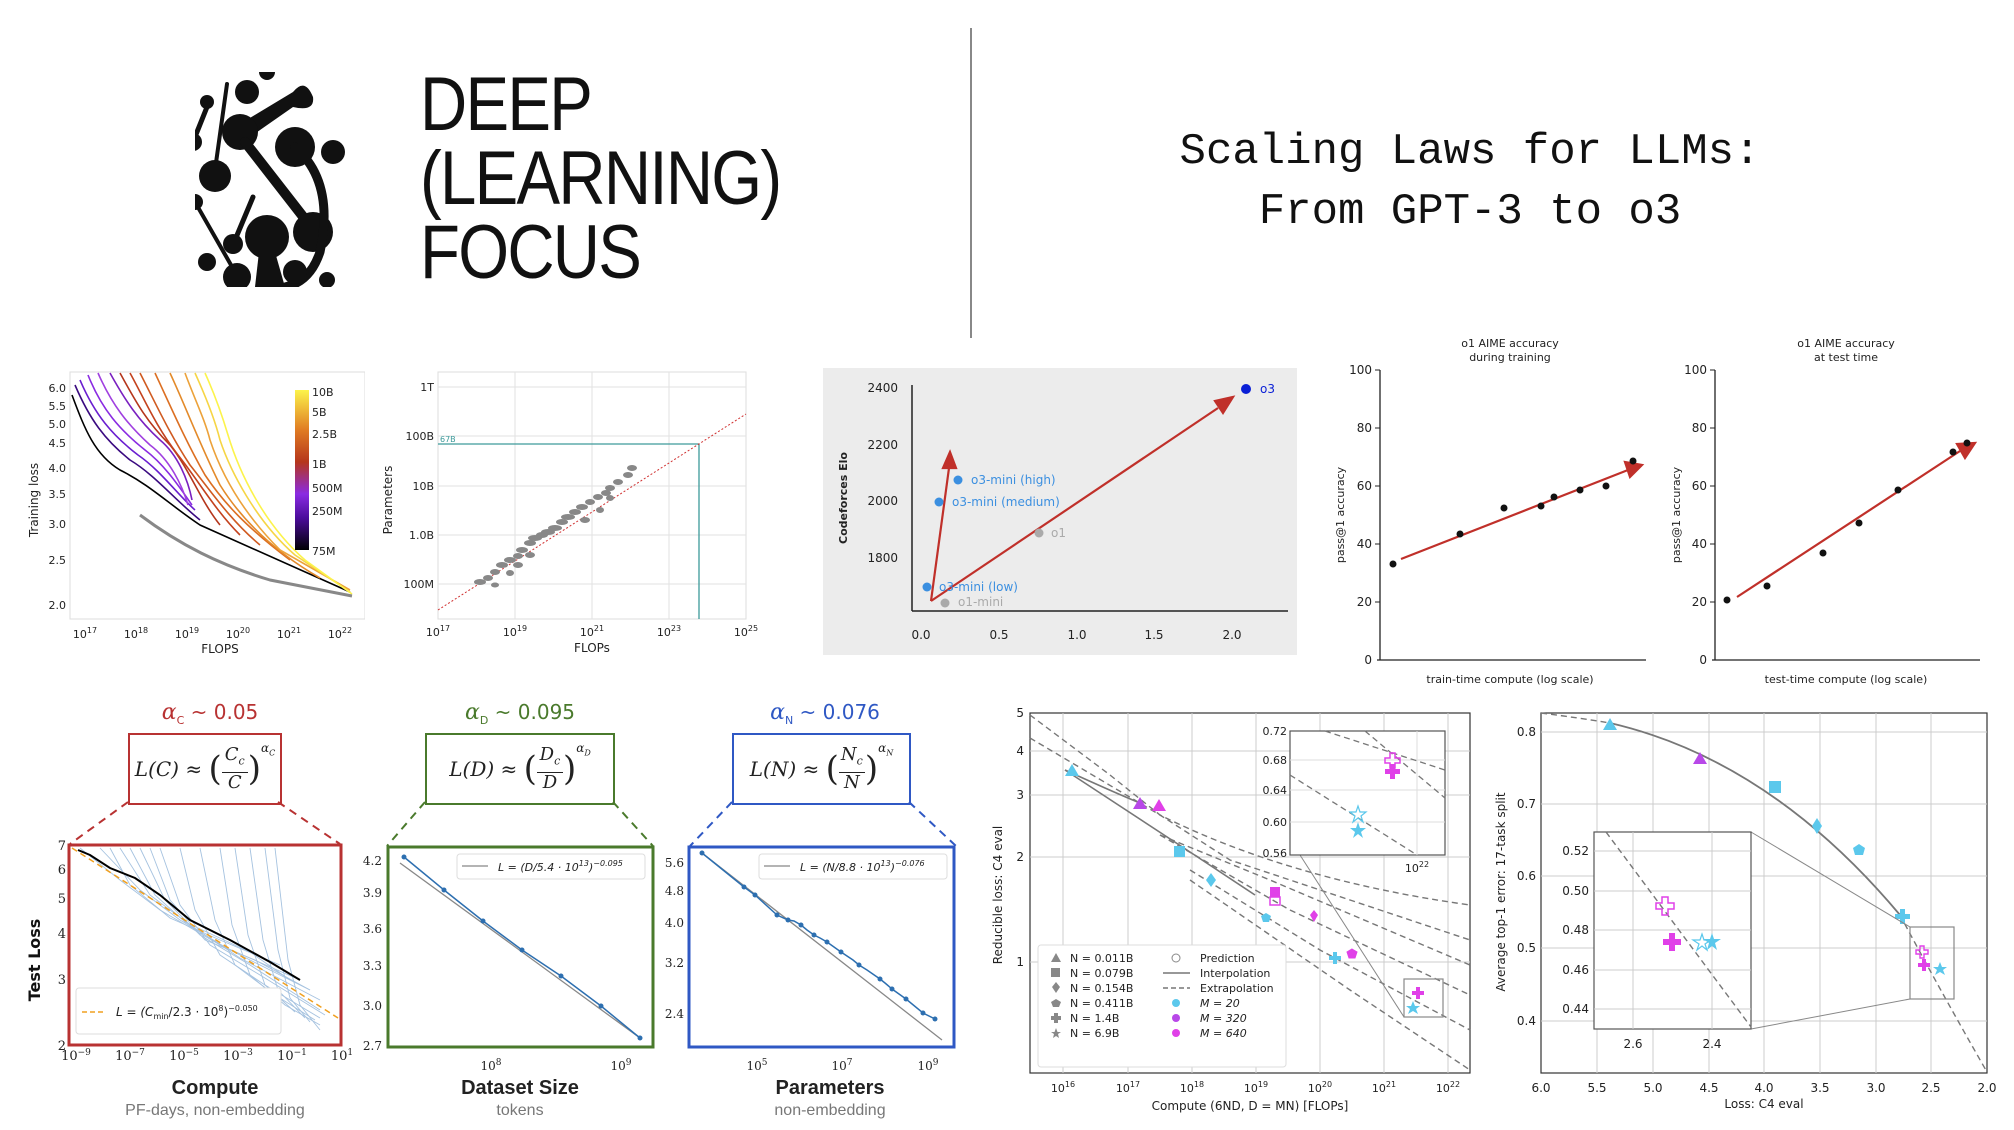 The width and height of the screenshot is (2014, 1130). Describe the element at coordinates (842, 1065) in the screenshot. I see `params-x-ticks: 10⁵ 10⁷ 10⁹` at that location.